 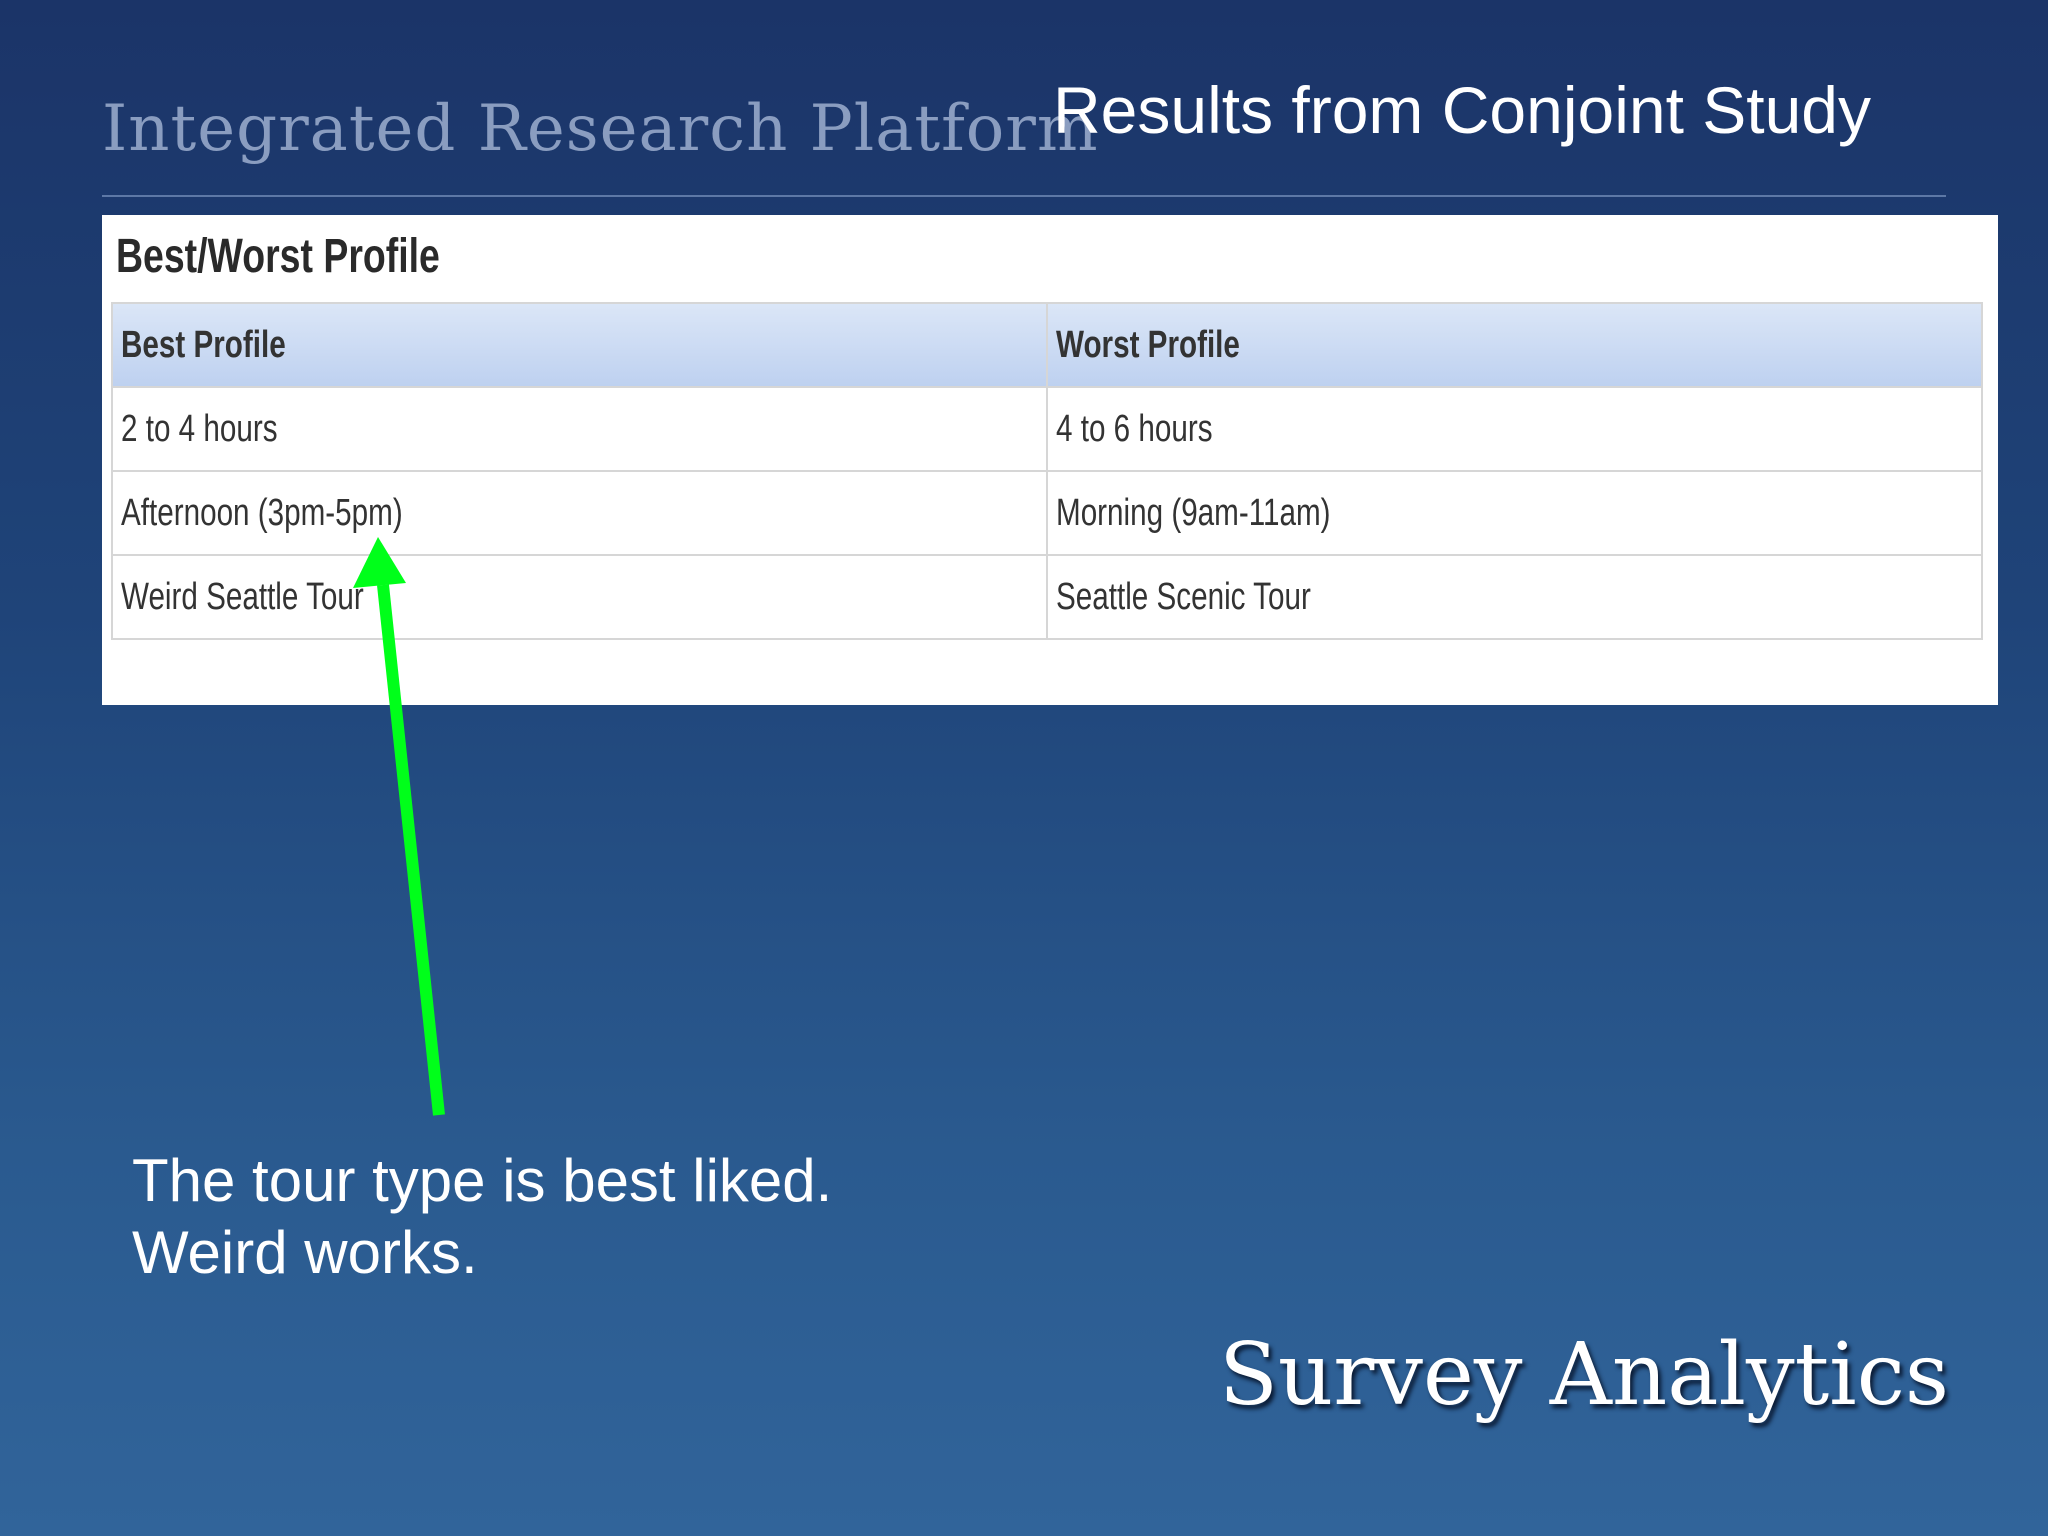 What do you see at coordinates (203, 344) in the screenshot?
I see `header-text: Best Profile` at bounding box center [203, 344].